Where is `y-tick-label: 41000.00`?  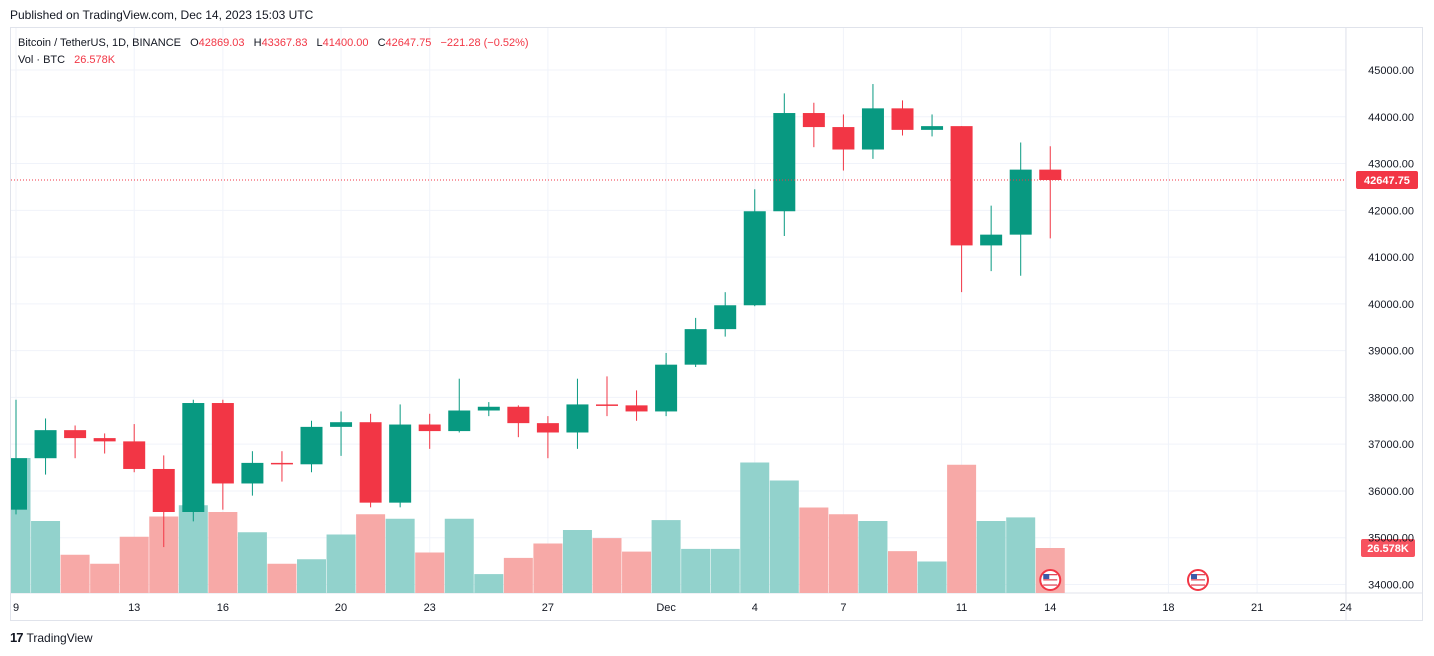
y-tick-label: 41000.00 is located at coordinates (1391, 258).